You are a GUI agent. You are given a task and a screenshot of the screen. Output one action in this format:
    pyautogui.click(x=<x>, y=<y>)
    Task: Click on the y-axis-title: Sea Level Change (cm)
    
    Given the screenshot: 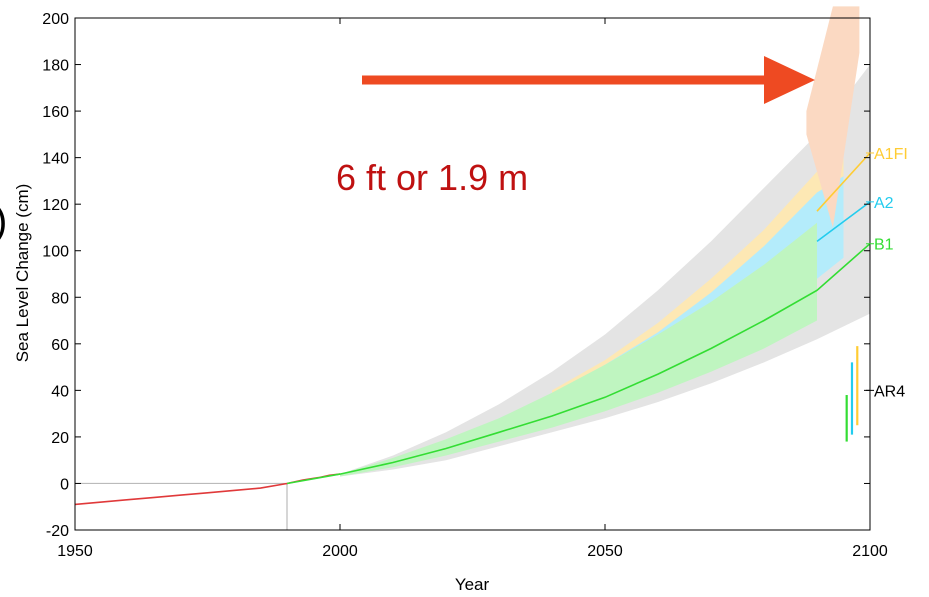 What is the action you would take?
    pyautogui.click(x=22, y=273)
    